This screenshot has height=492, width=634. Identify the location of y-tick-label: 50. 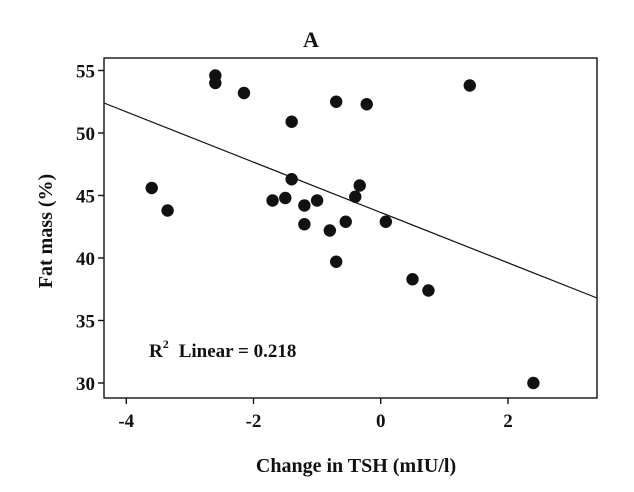
(85, 134).